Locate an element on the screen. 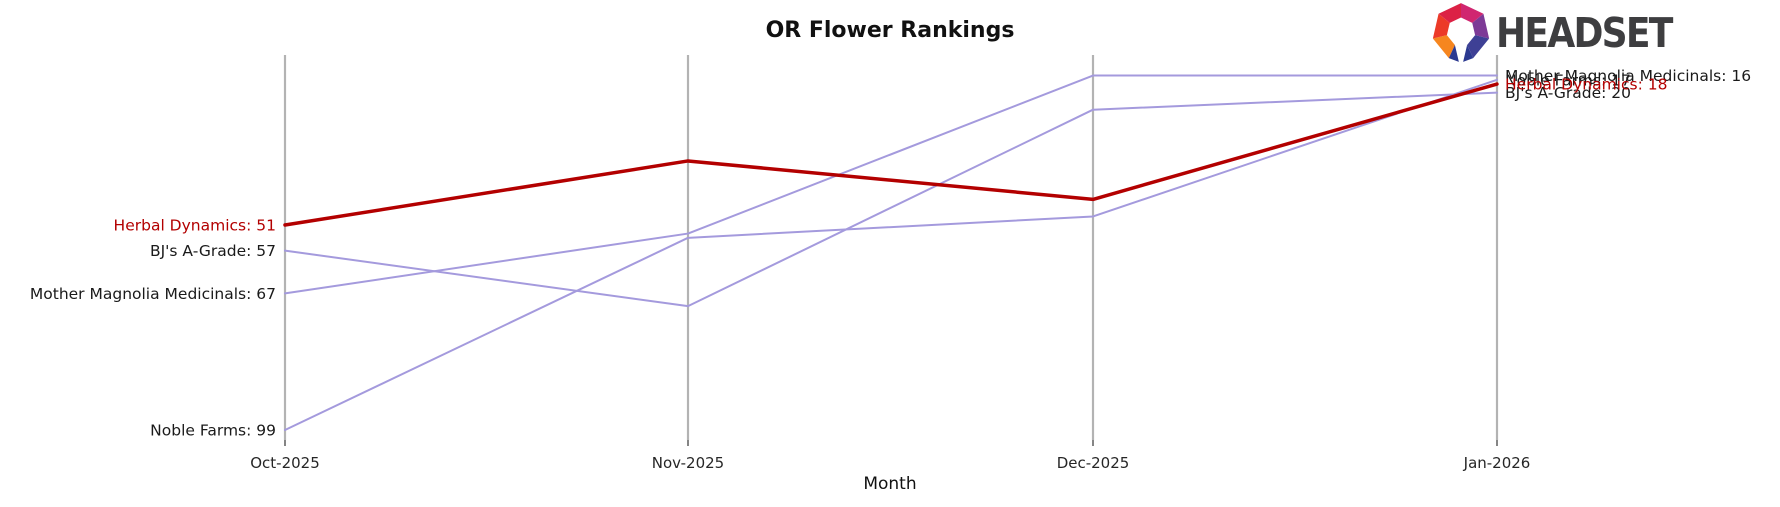 This screenshot has width=1780, height=507. headset-logo: HEADSET is located at coordinates (1562, 33).